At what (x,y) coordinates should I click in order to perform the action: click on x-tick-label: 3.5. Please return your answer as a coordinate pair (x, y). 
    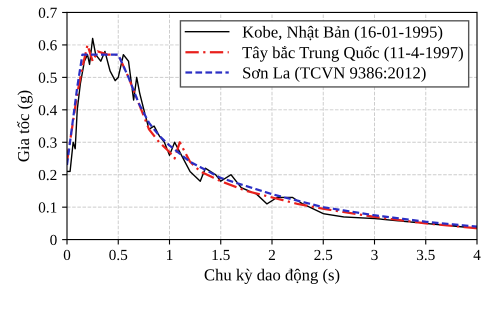
    Looking at the image, I should click on (425, 255).